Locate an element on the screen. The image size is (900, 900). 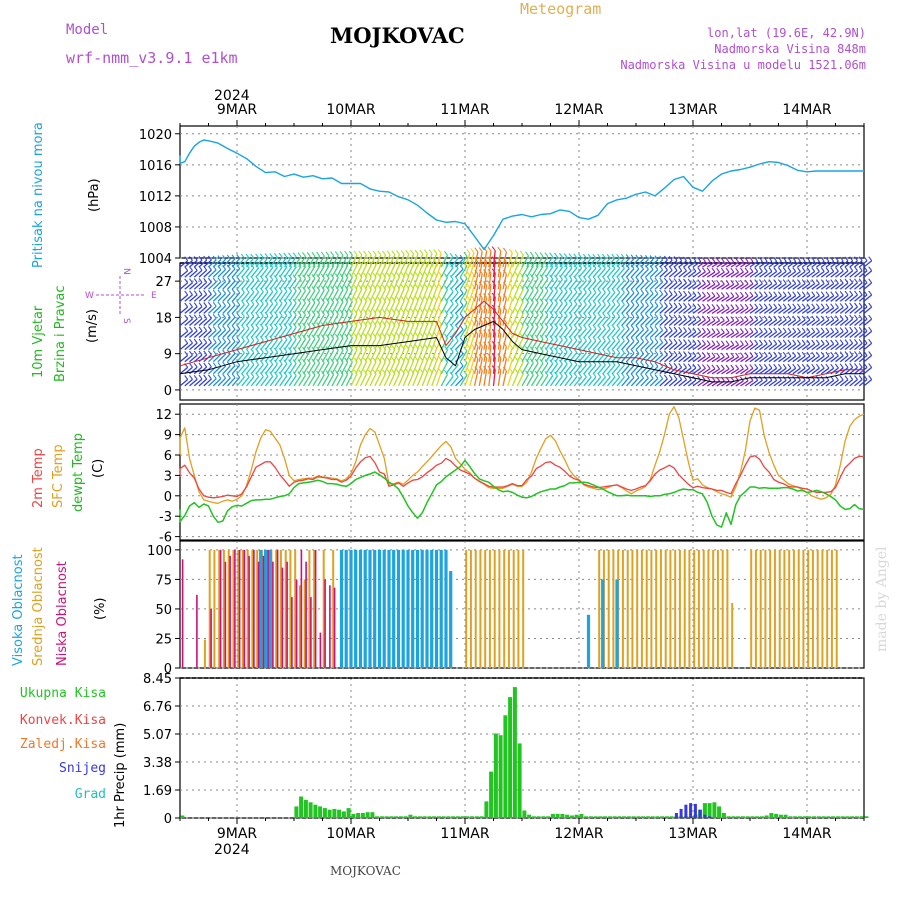
top-day-label: 12MAR is located at coordinates (578, 110).